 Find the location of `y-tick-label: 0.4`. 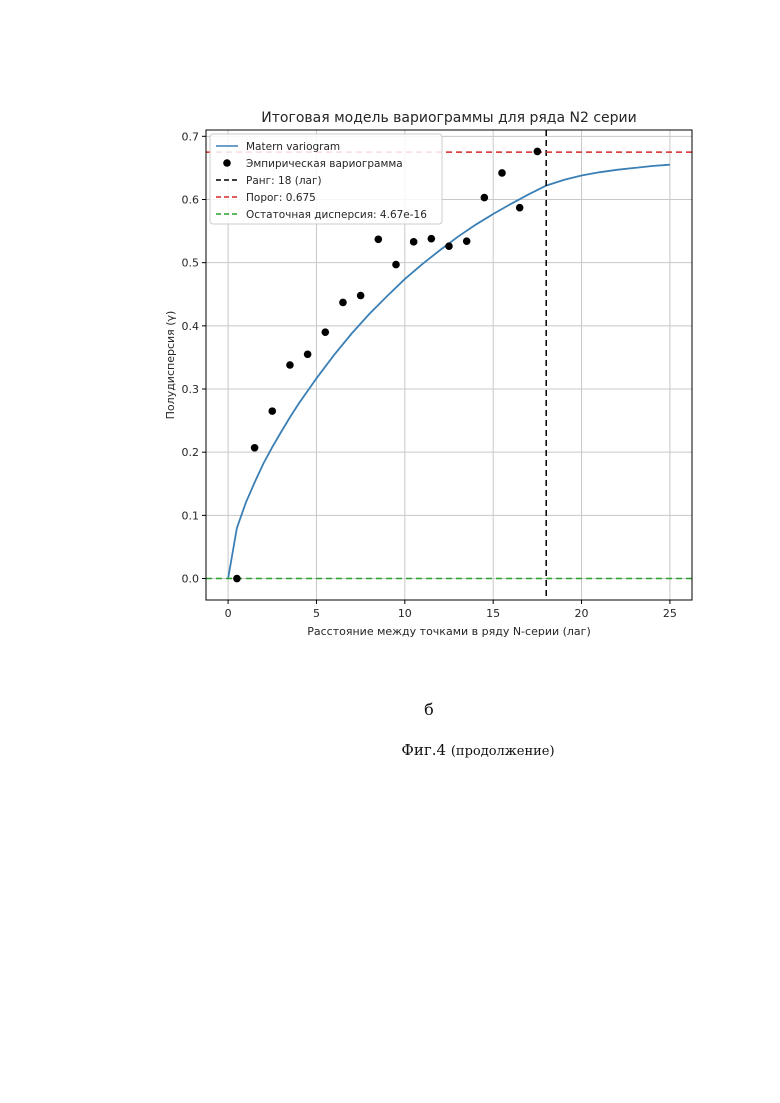

y-tick-label: 0.4 is located at coordinates (191, 326).